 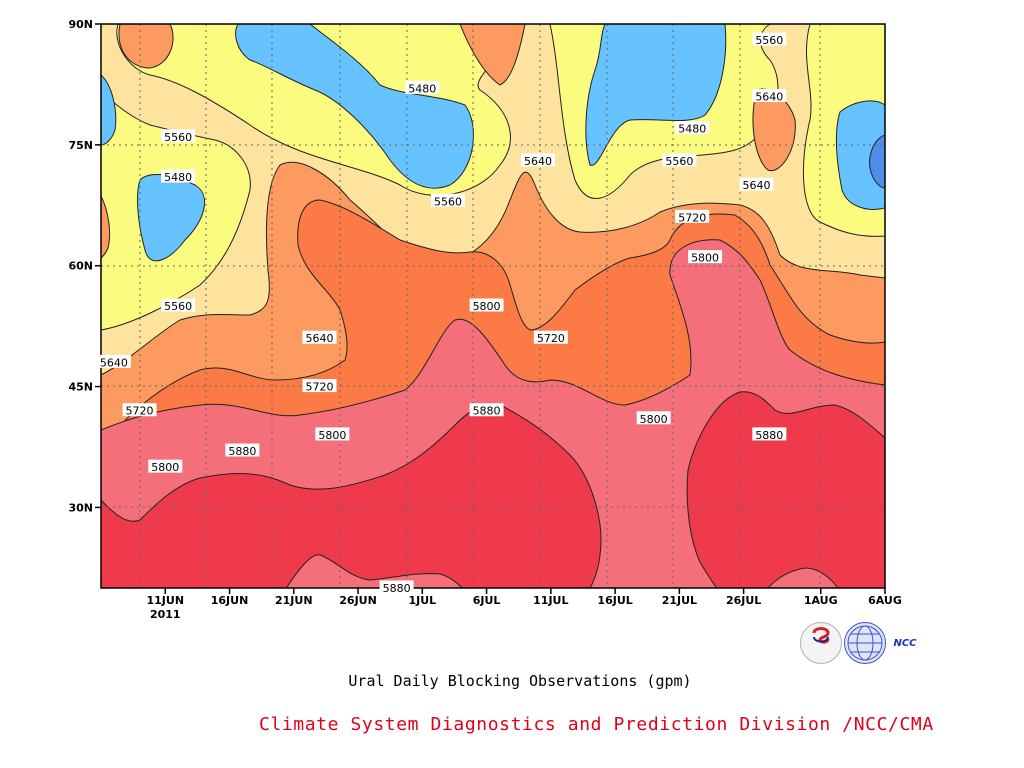 I want to click on band-below-5480-region, so click(x=877, y=161).